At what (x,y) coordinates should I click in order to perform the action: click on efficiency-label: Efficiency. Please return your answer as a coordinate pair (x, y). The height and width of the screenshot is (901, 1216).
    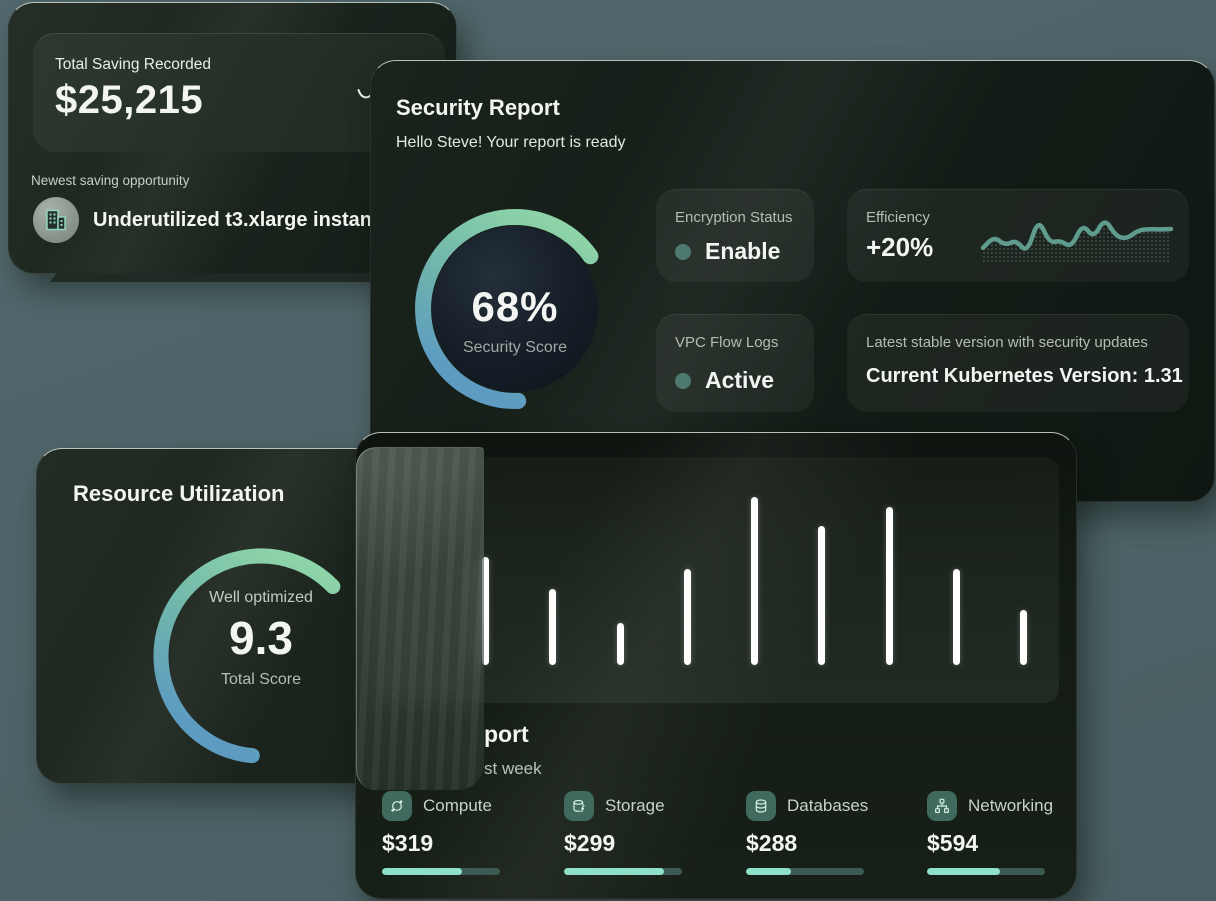
    Looking at the image, I should click on (898, 217).